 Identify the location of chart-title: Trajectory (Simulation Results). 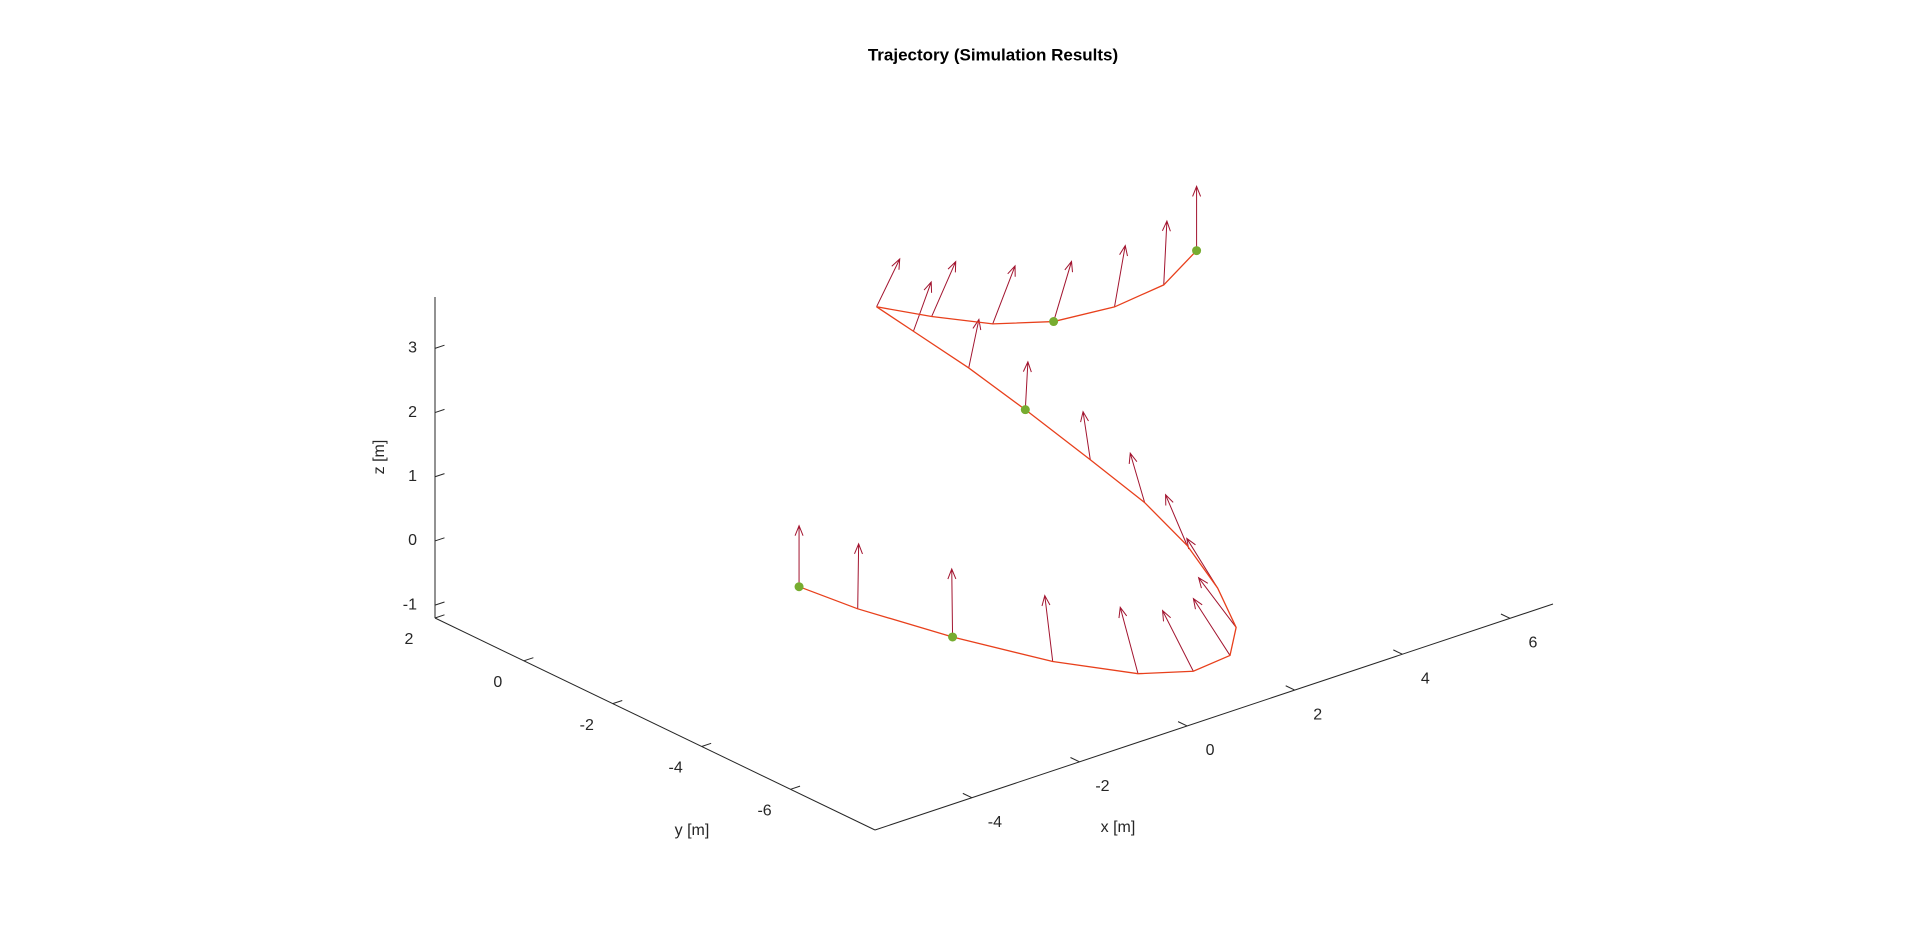
(993, 54).